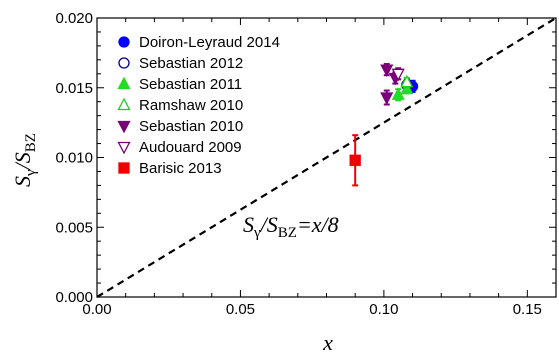 The width and height of the screenshot is (559, 356). Describe the element at coordinates (74, 158) in the screenshot. I see `y-tick-label: 0.010` at that location.